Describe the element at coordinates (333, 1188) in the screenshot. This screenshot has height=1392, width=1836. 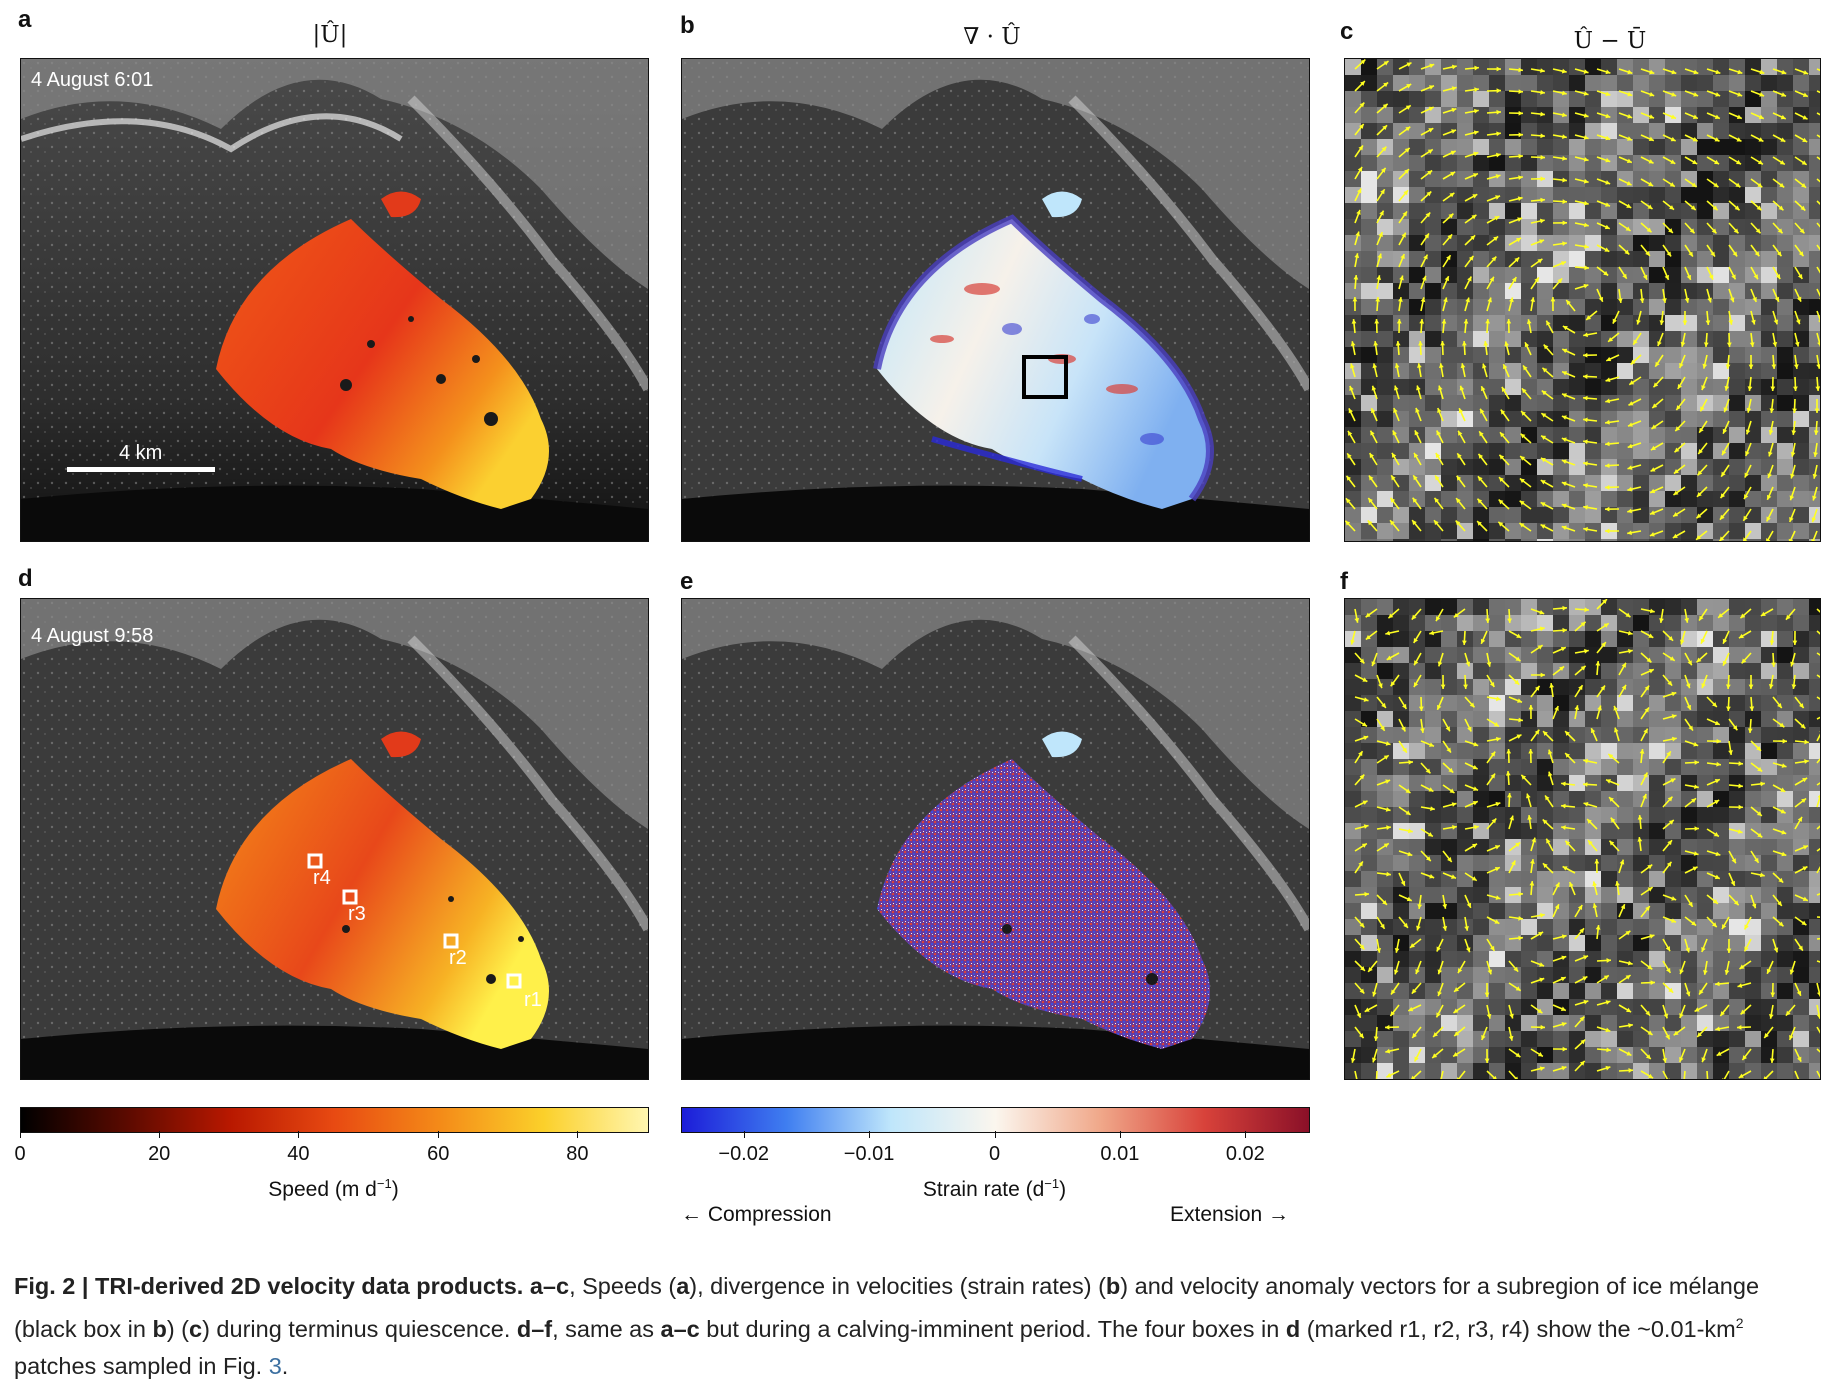
I see `speed-colorbar-label: Speed (m d−1)` at that location.